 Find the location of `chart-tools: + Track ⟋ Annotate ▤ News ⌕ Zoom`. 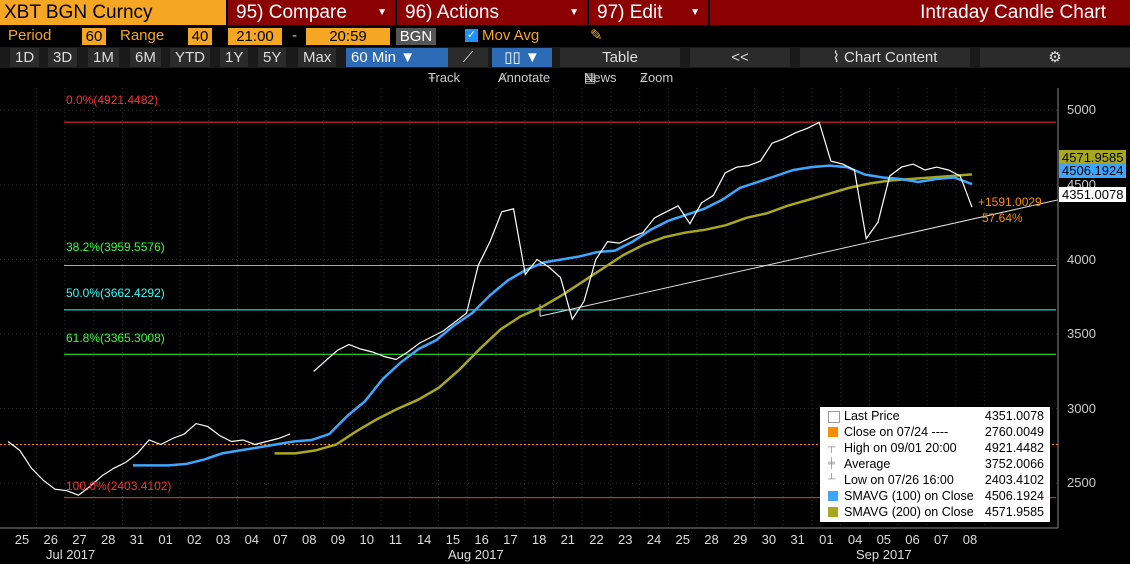

chart-tools: + Track ⟋ Annotate ▤ News ⌕ Zoom is located at coordinates (563, 78).